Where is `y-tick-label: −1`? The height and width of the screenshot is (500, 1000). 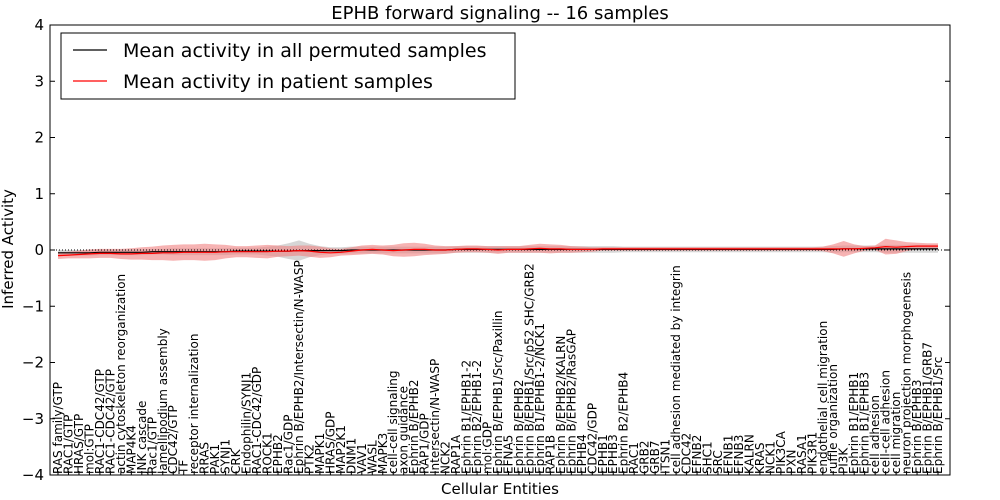
y-tick-label: −1 is located at coordinates (33, 306).